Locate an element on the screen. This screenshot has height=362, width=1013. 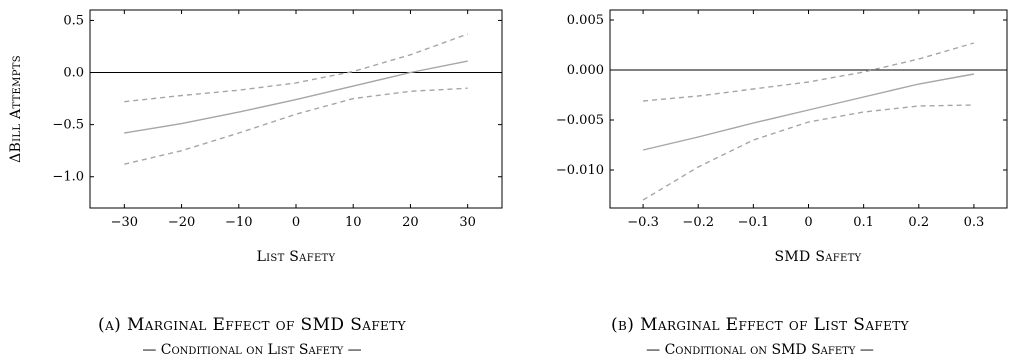
panel-a-caption: (a) Marginal Effect of SMD Safety is located at coordinates (252, 325).